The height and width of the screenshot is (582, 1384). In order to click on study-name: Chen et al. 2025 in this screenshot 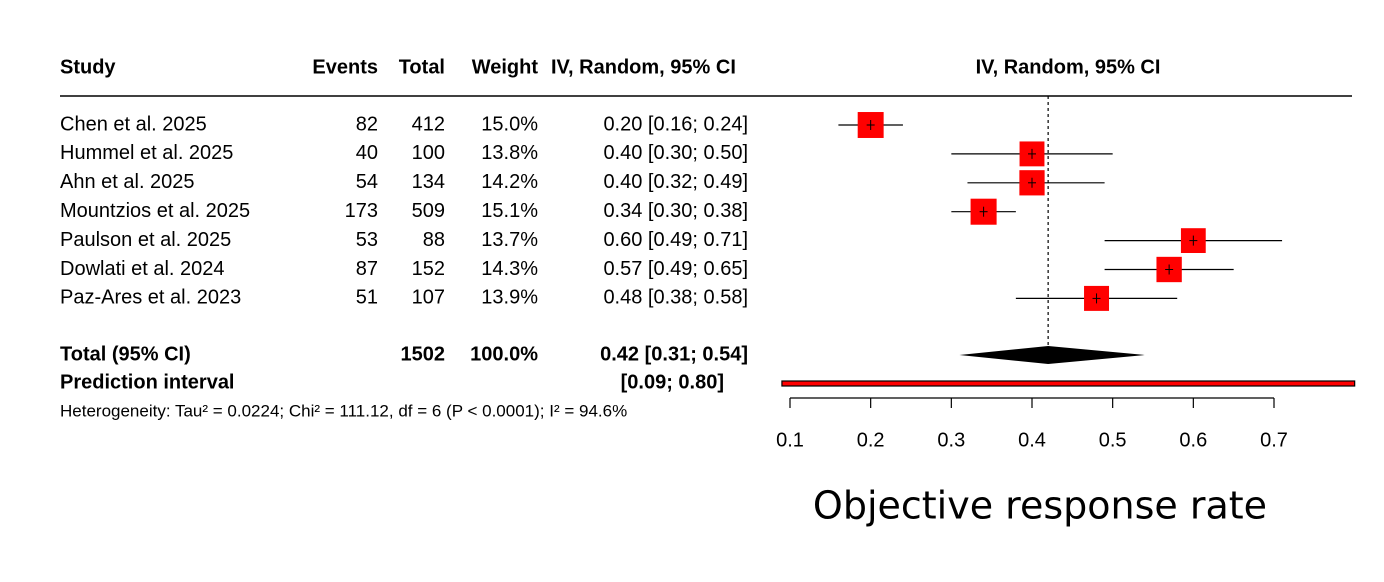, I will do `click(133, 124)`.